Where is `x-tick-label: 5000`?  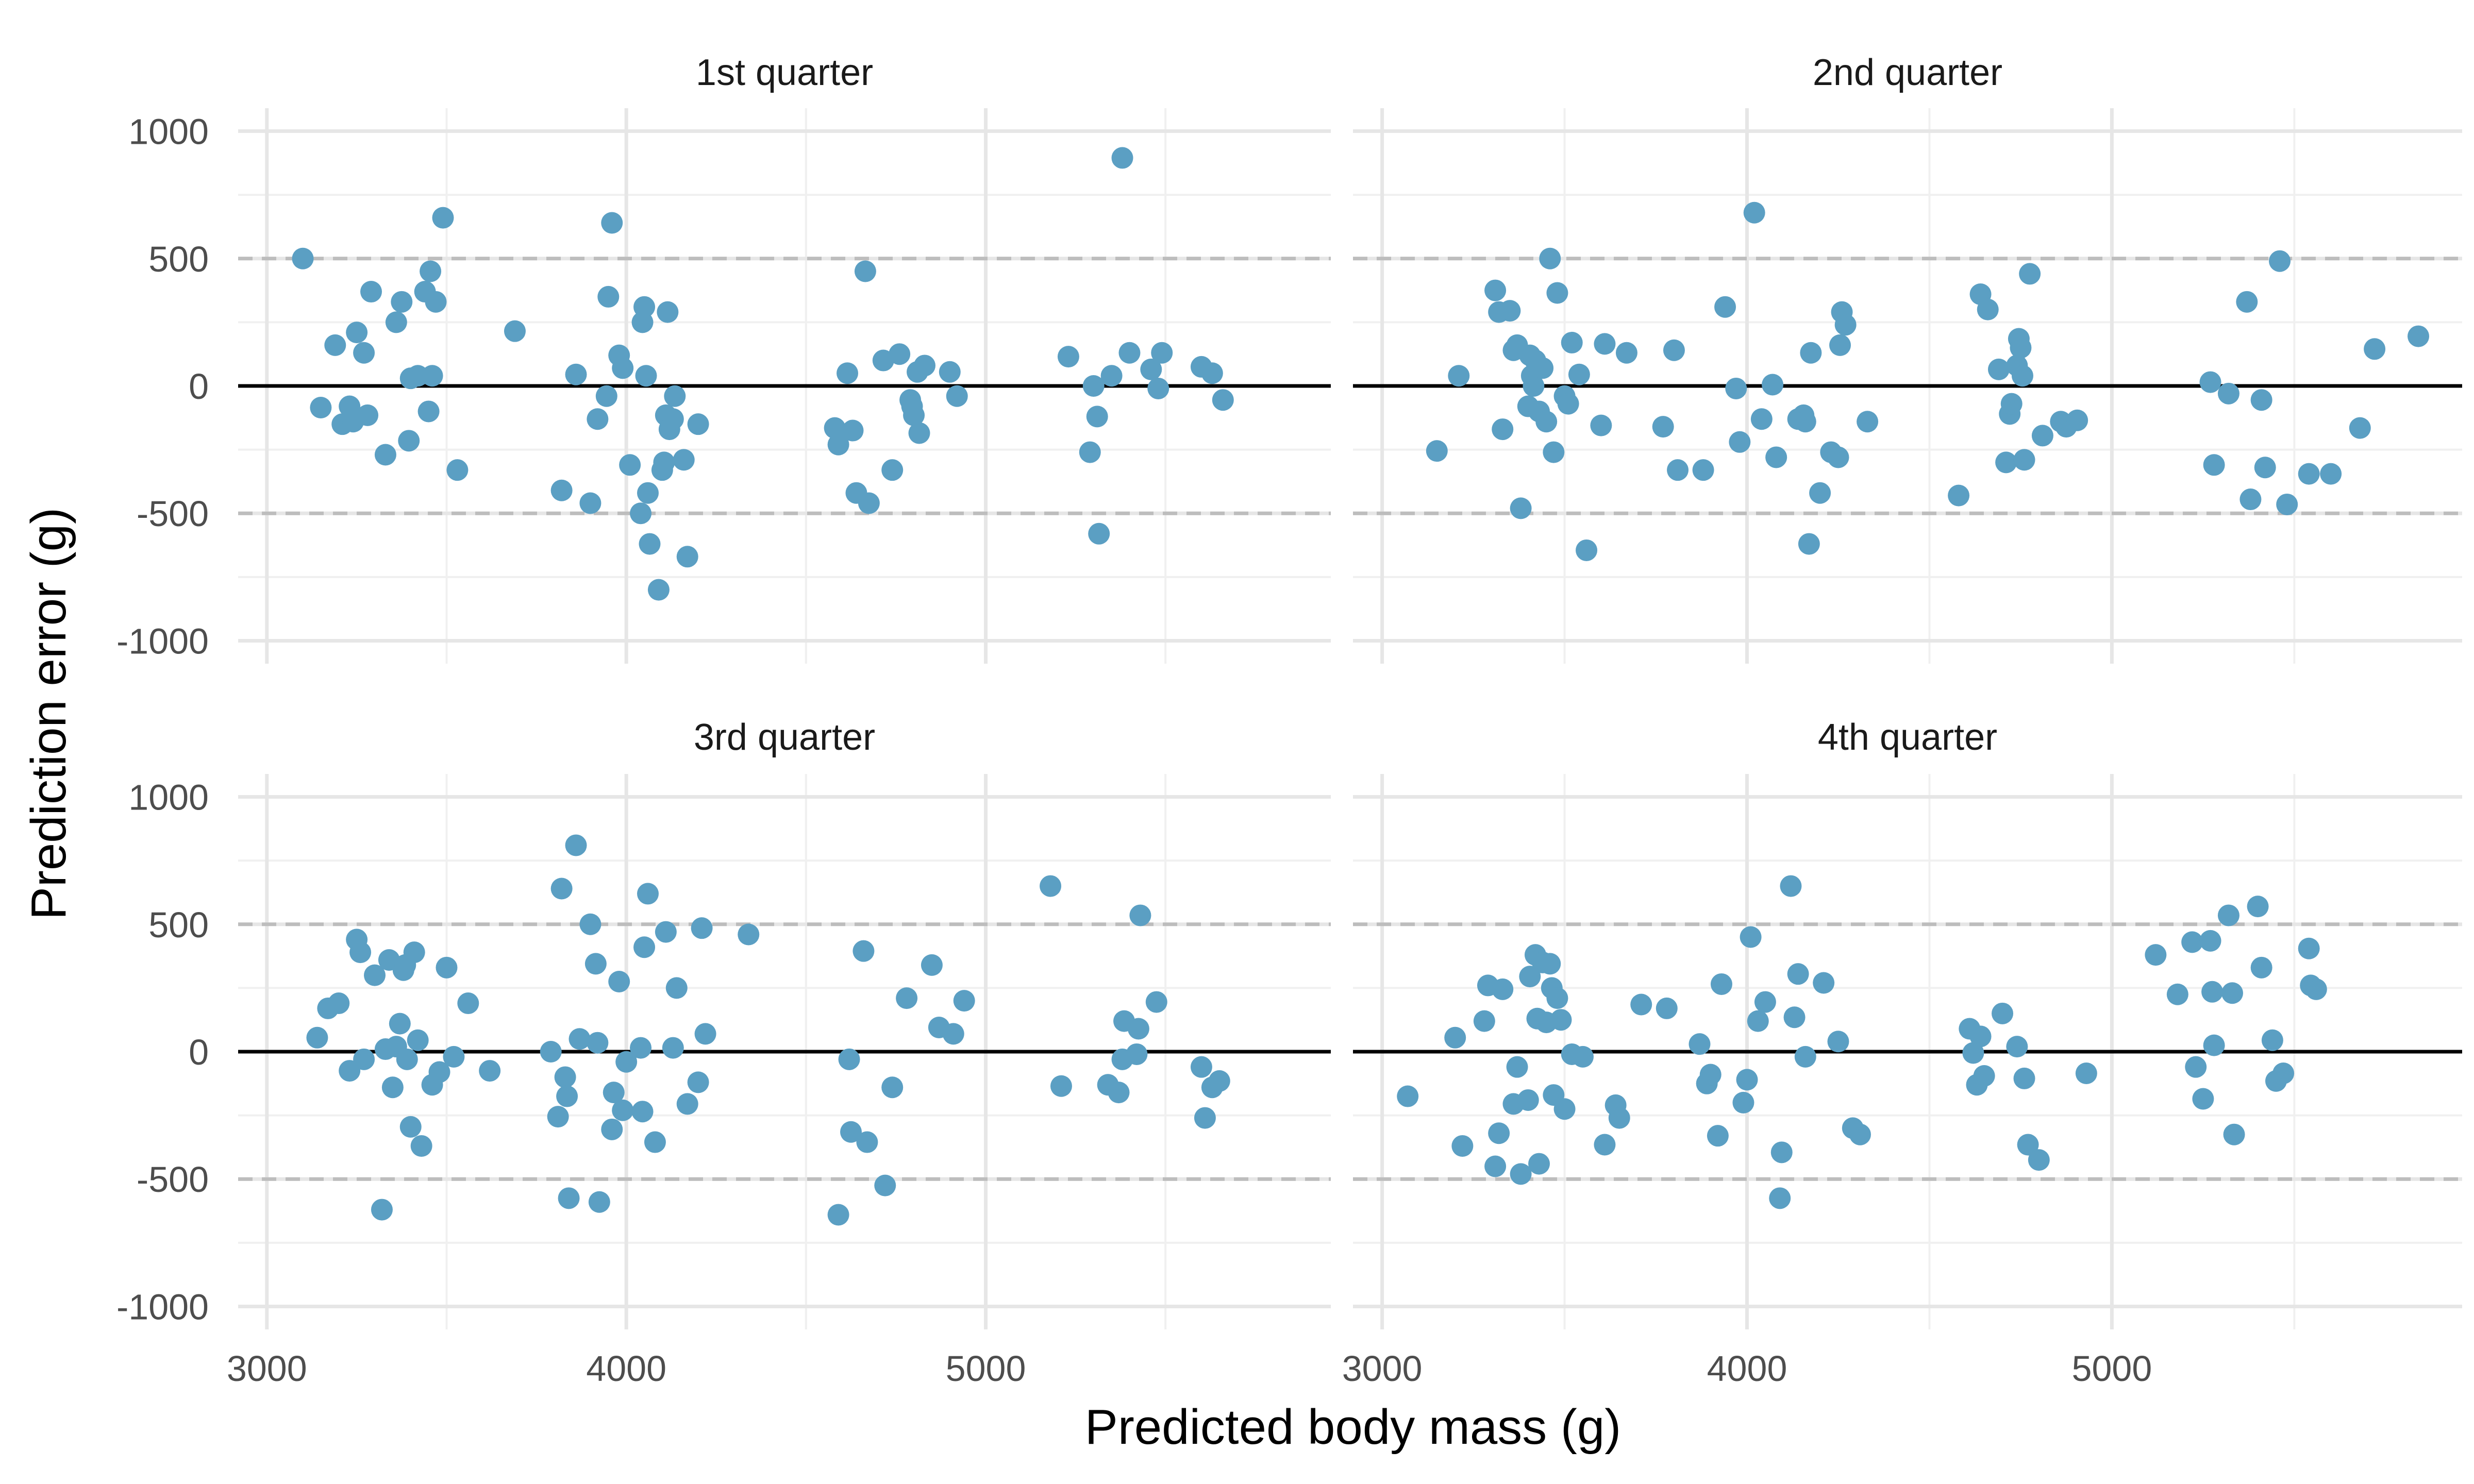
x-tick-label: 5000 is located at coordinates (986, 1368).